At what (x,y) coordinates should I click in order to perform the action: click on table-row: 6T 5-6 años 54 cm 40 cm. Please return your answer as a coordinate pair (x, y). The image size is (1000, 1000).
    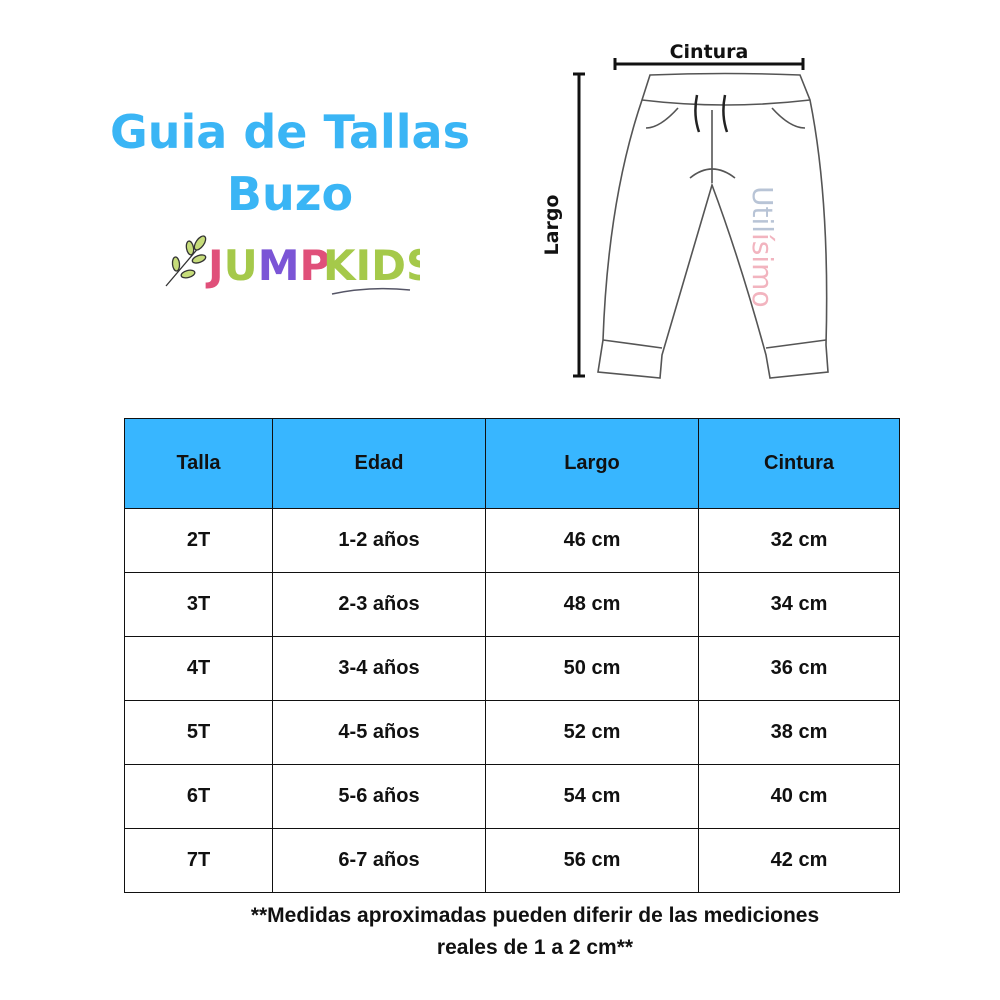
    Looking at the image, I should click on (512, 796).